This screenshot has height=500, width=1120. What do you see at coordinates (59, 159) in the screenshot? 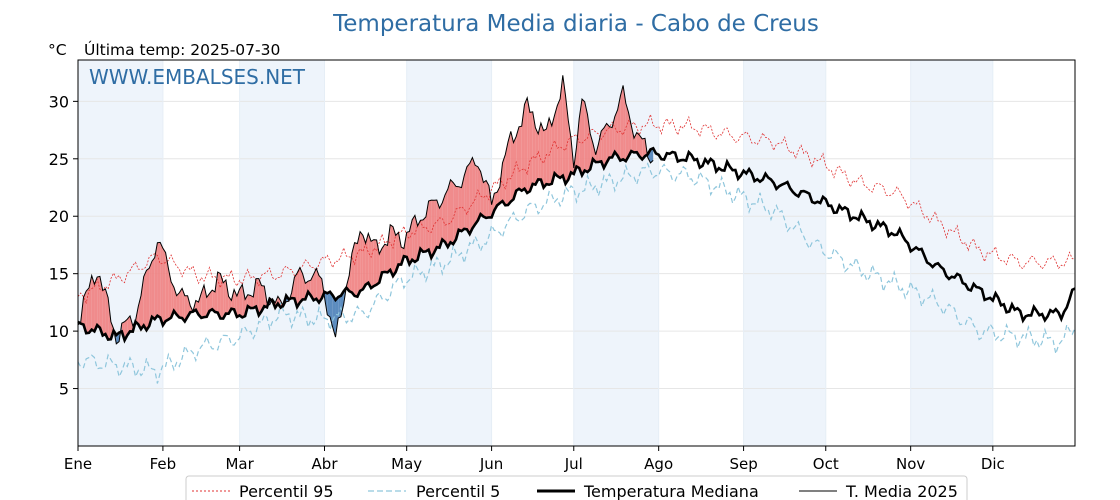
I see `y-tick-label: 25` at bounding box center [59, 159].